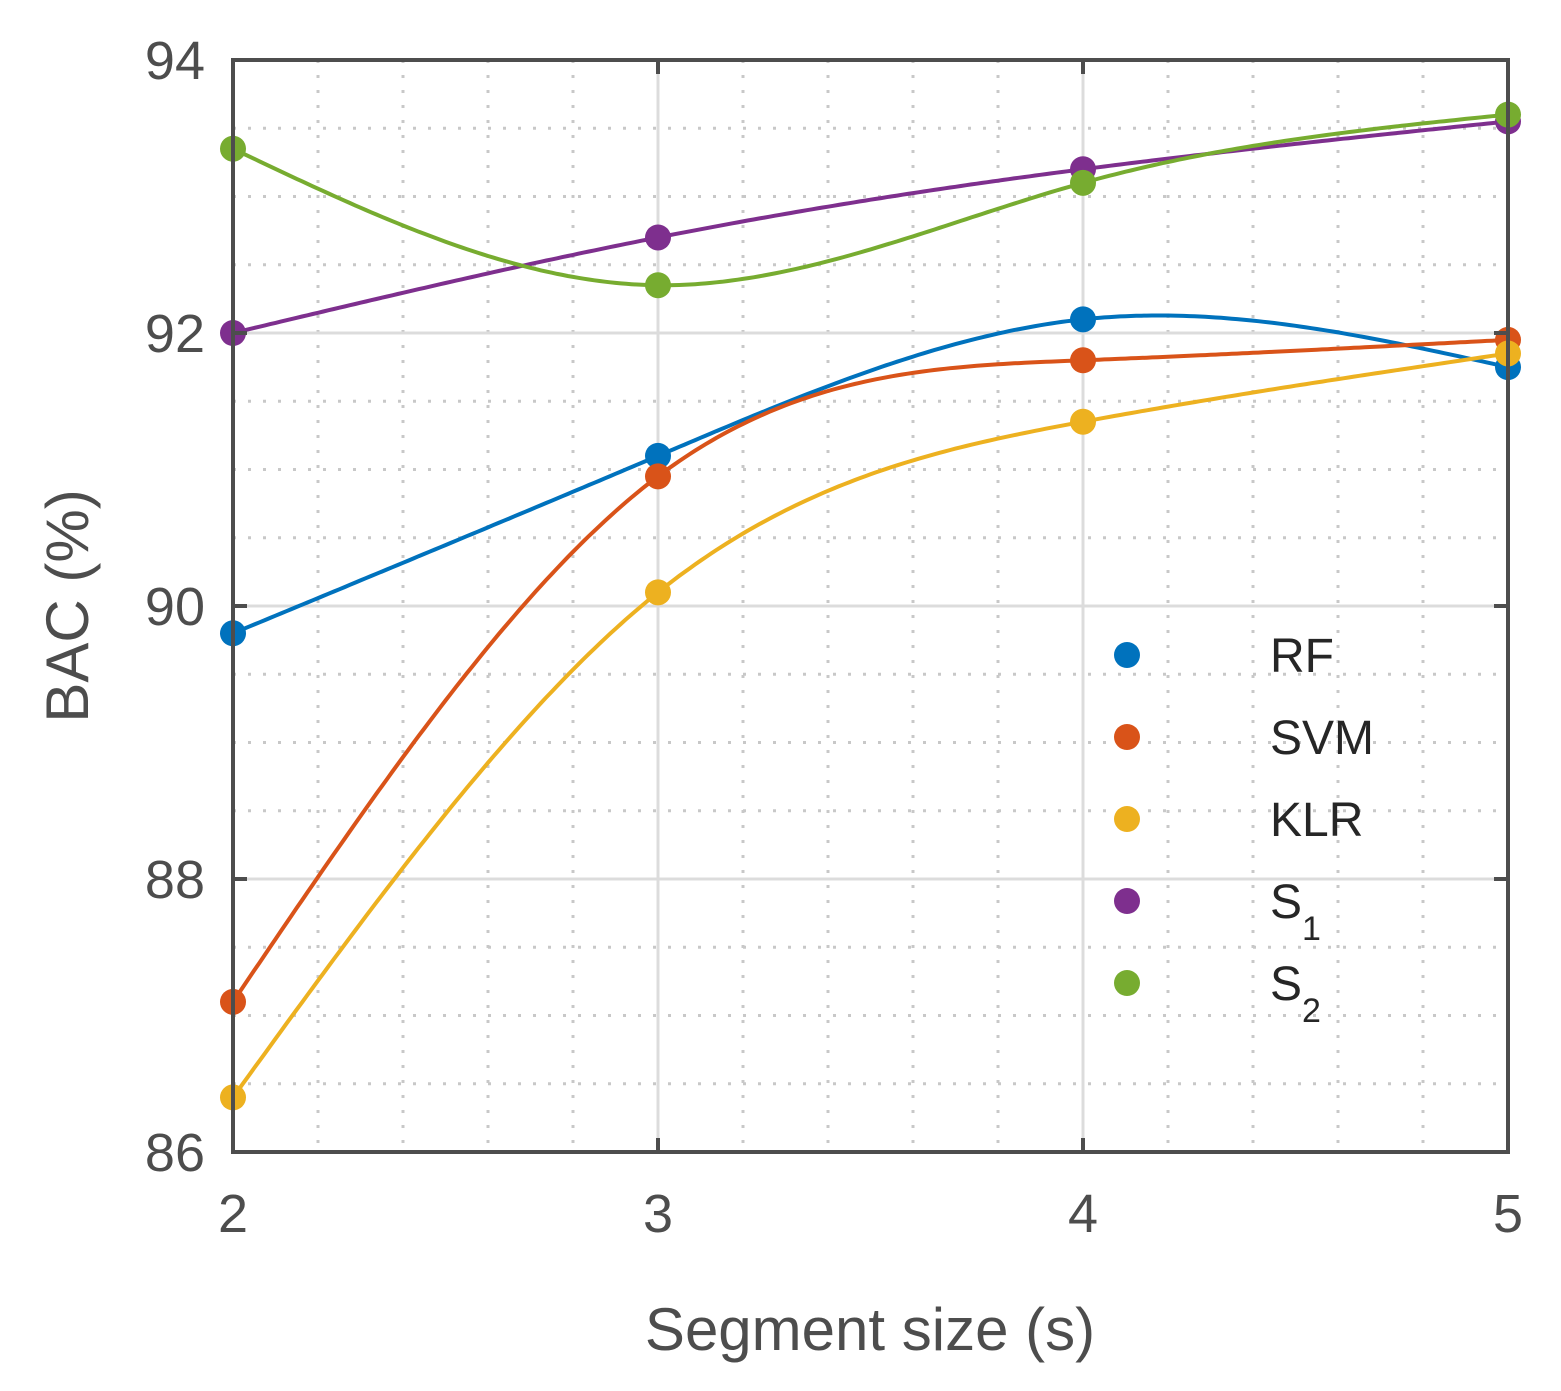  What do you see at coordinates (175, 1153) in the screenshot?
I see `y-tick-label: 86` at bounding box center [175, 1153].